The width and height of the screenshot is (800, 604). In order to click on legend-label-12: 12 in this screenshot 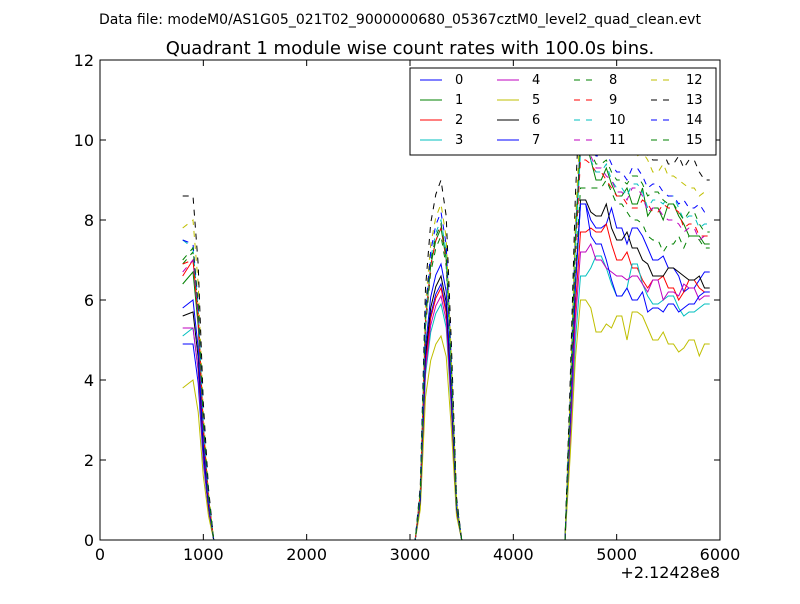, I will do `click(694, 80)`.